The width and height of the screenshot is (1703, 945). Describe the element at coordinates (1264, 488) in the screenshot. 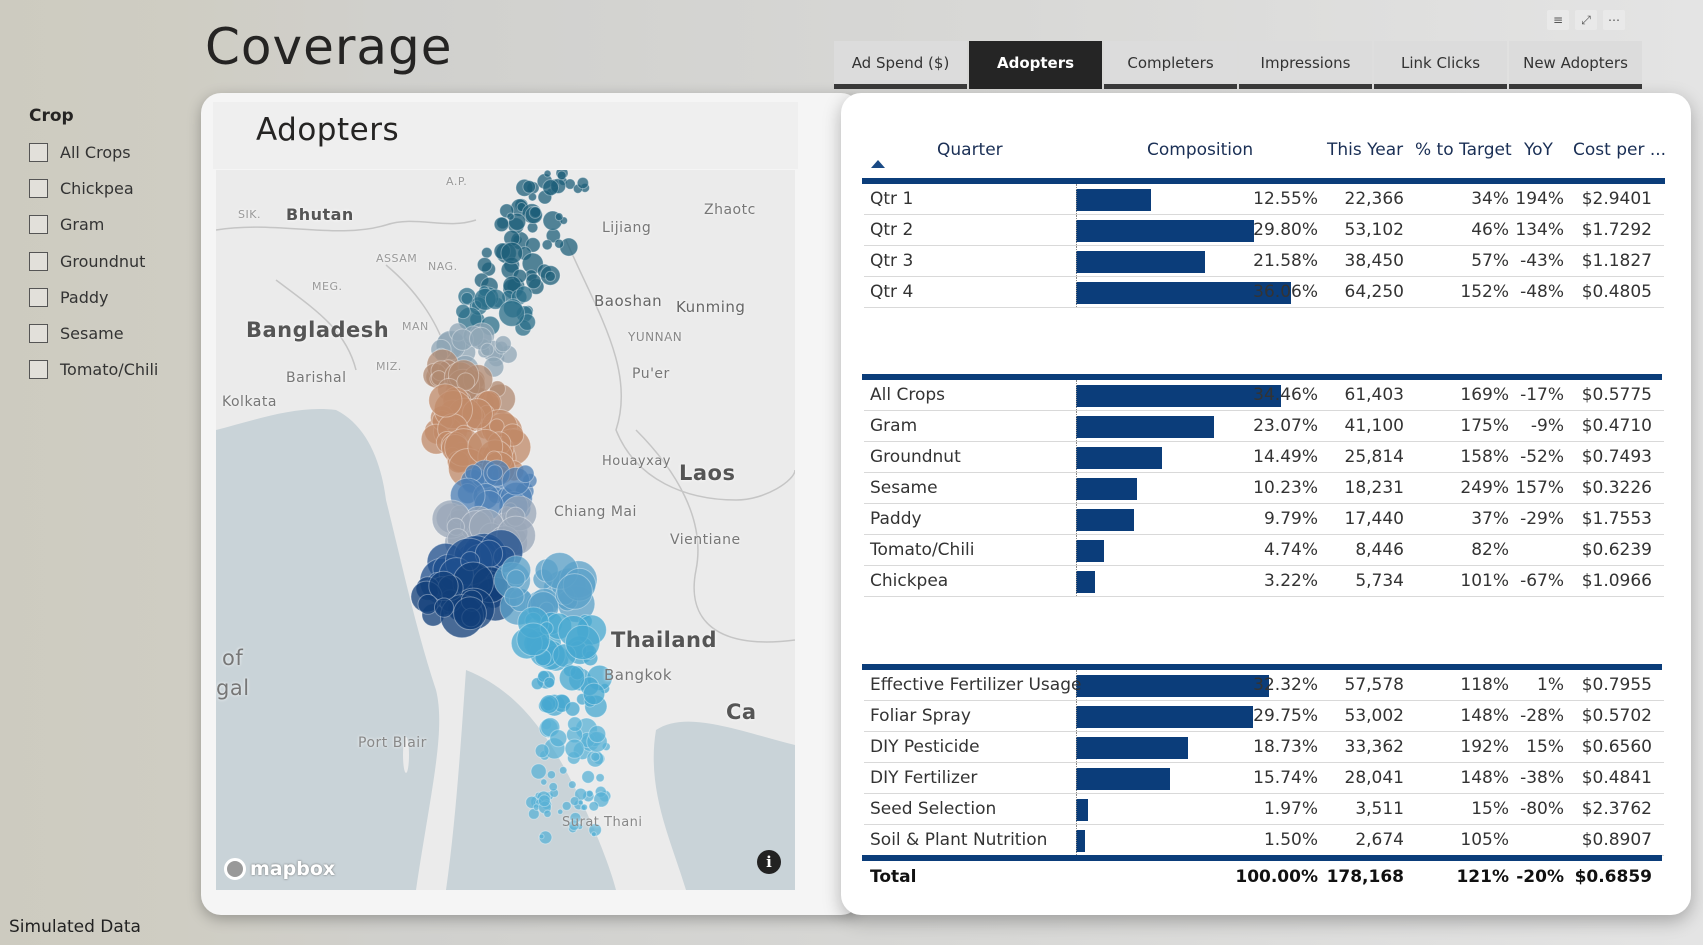

I see `table-row: Sesame 10.23% 18,231 249% 157% $0.3226` at that location.